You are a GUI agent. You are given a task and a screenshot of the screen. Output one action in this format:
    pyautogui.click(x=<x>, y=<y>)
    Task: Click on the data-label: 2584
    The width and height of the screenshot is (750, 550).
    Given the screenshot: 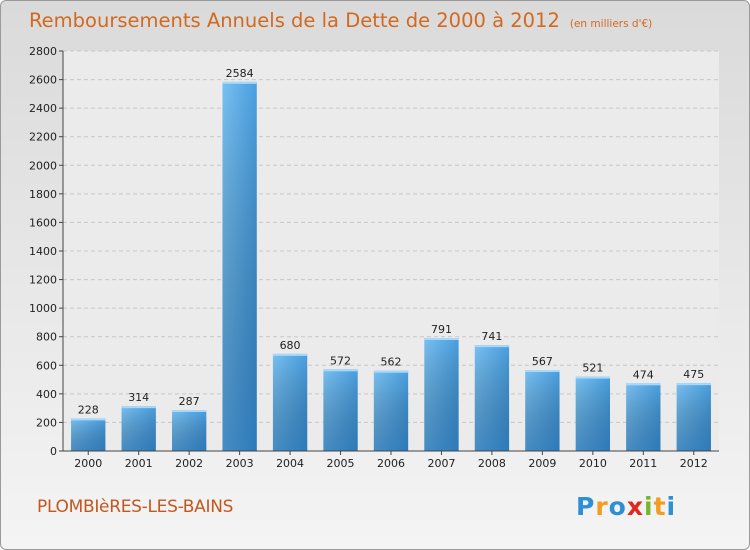 What is the action you would take?
    pyautogui.click(x=240, y=73)
    